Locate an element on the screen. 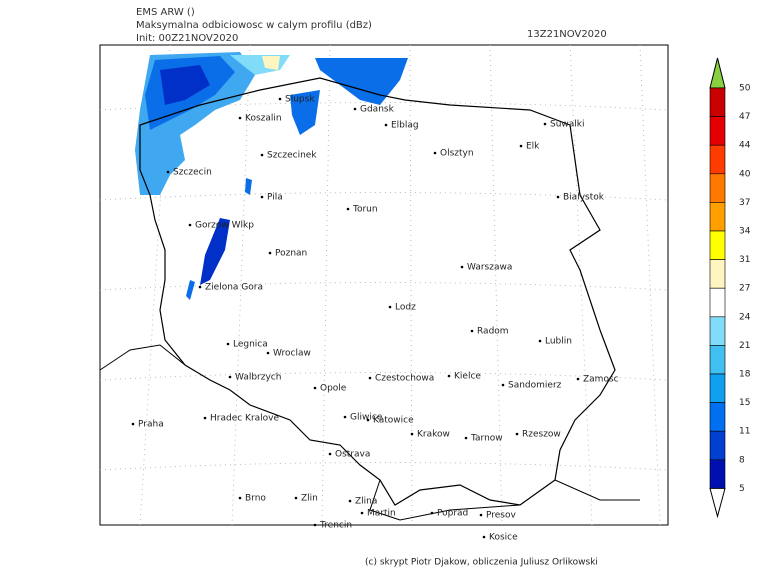 This screenshot has height=576, width=768. city-label: Opole is located at coordinates (333, 389).